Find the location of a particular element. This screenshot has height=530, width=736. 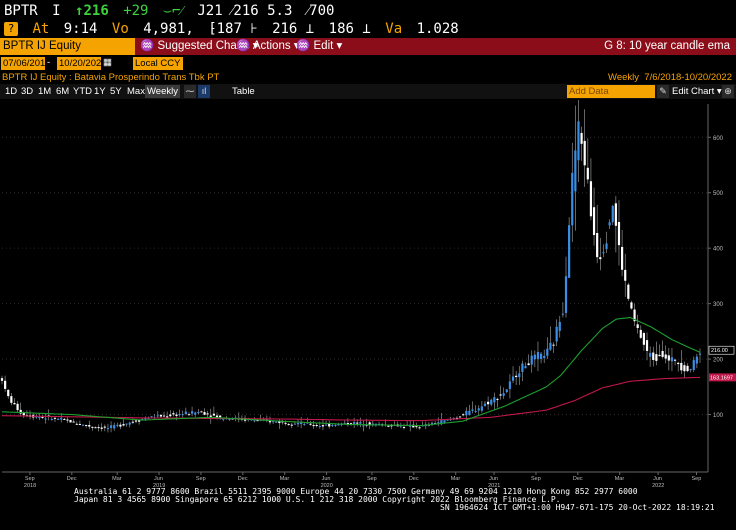

period-select: Weekly ▾ is located at coordinates (162, 97).